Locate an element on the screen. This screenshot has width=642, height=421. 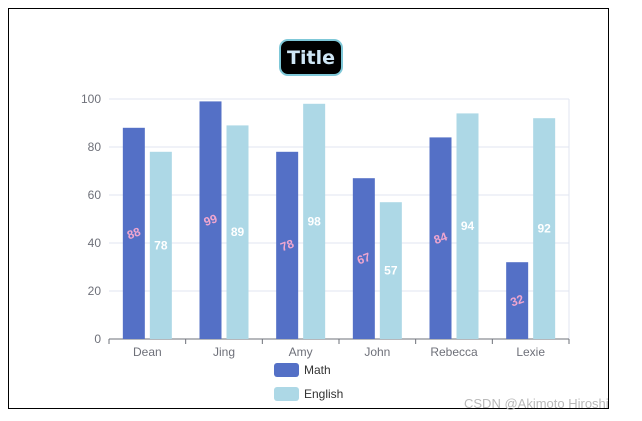
data-label-math: 67 is located at coordinates (364, 259).